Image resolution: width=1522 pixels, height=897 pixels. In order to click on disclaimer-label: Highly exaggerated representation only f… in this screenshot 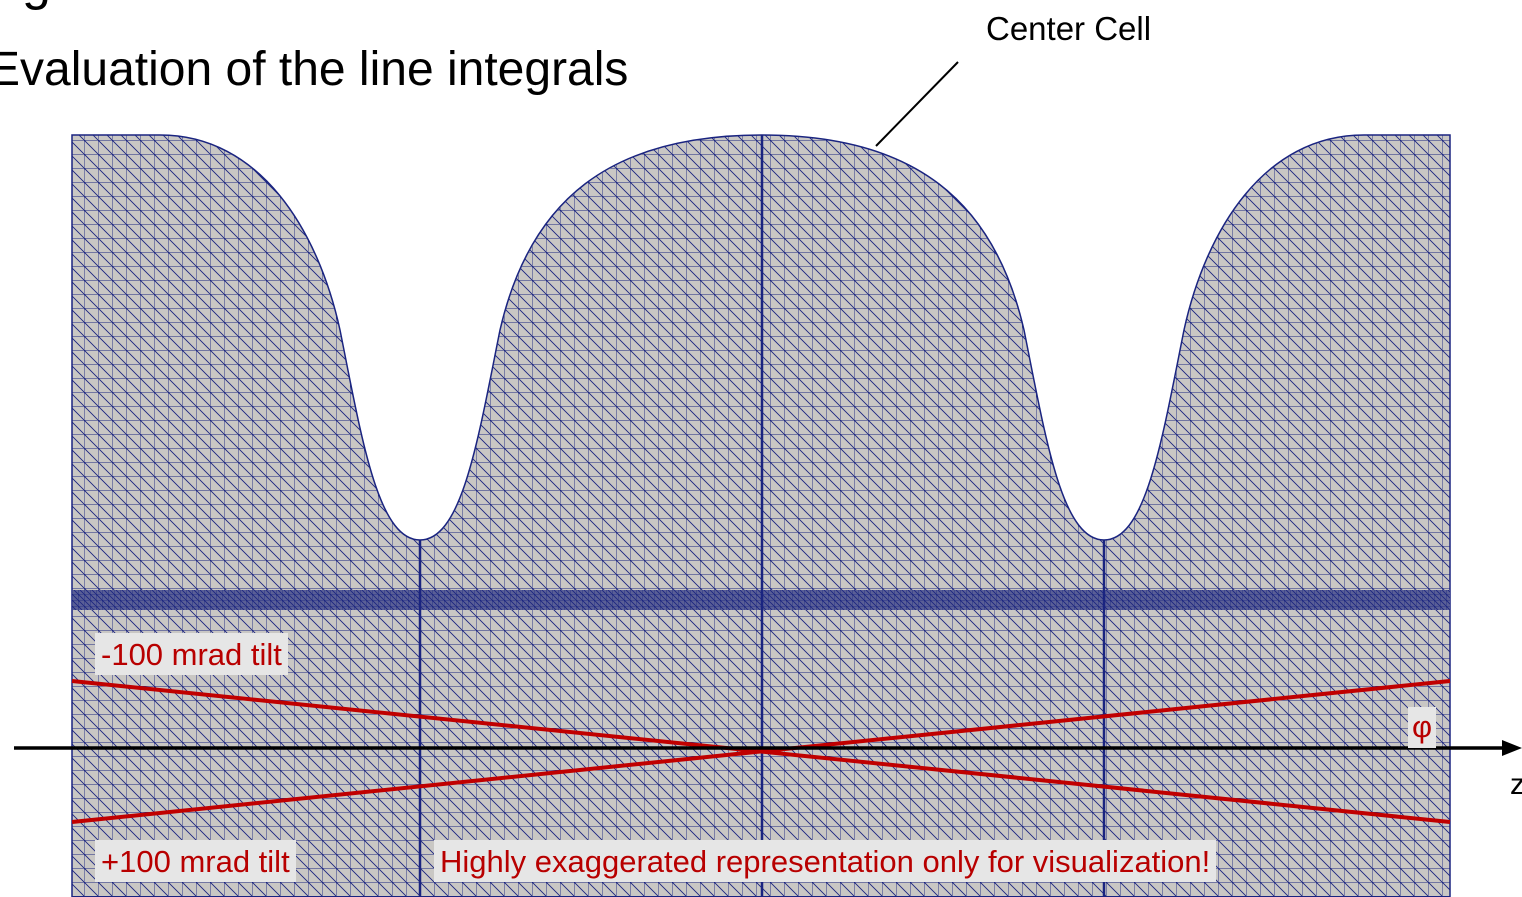, I will do `click(825, 861)`.